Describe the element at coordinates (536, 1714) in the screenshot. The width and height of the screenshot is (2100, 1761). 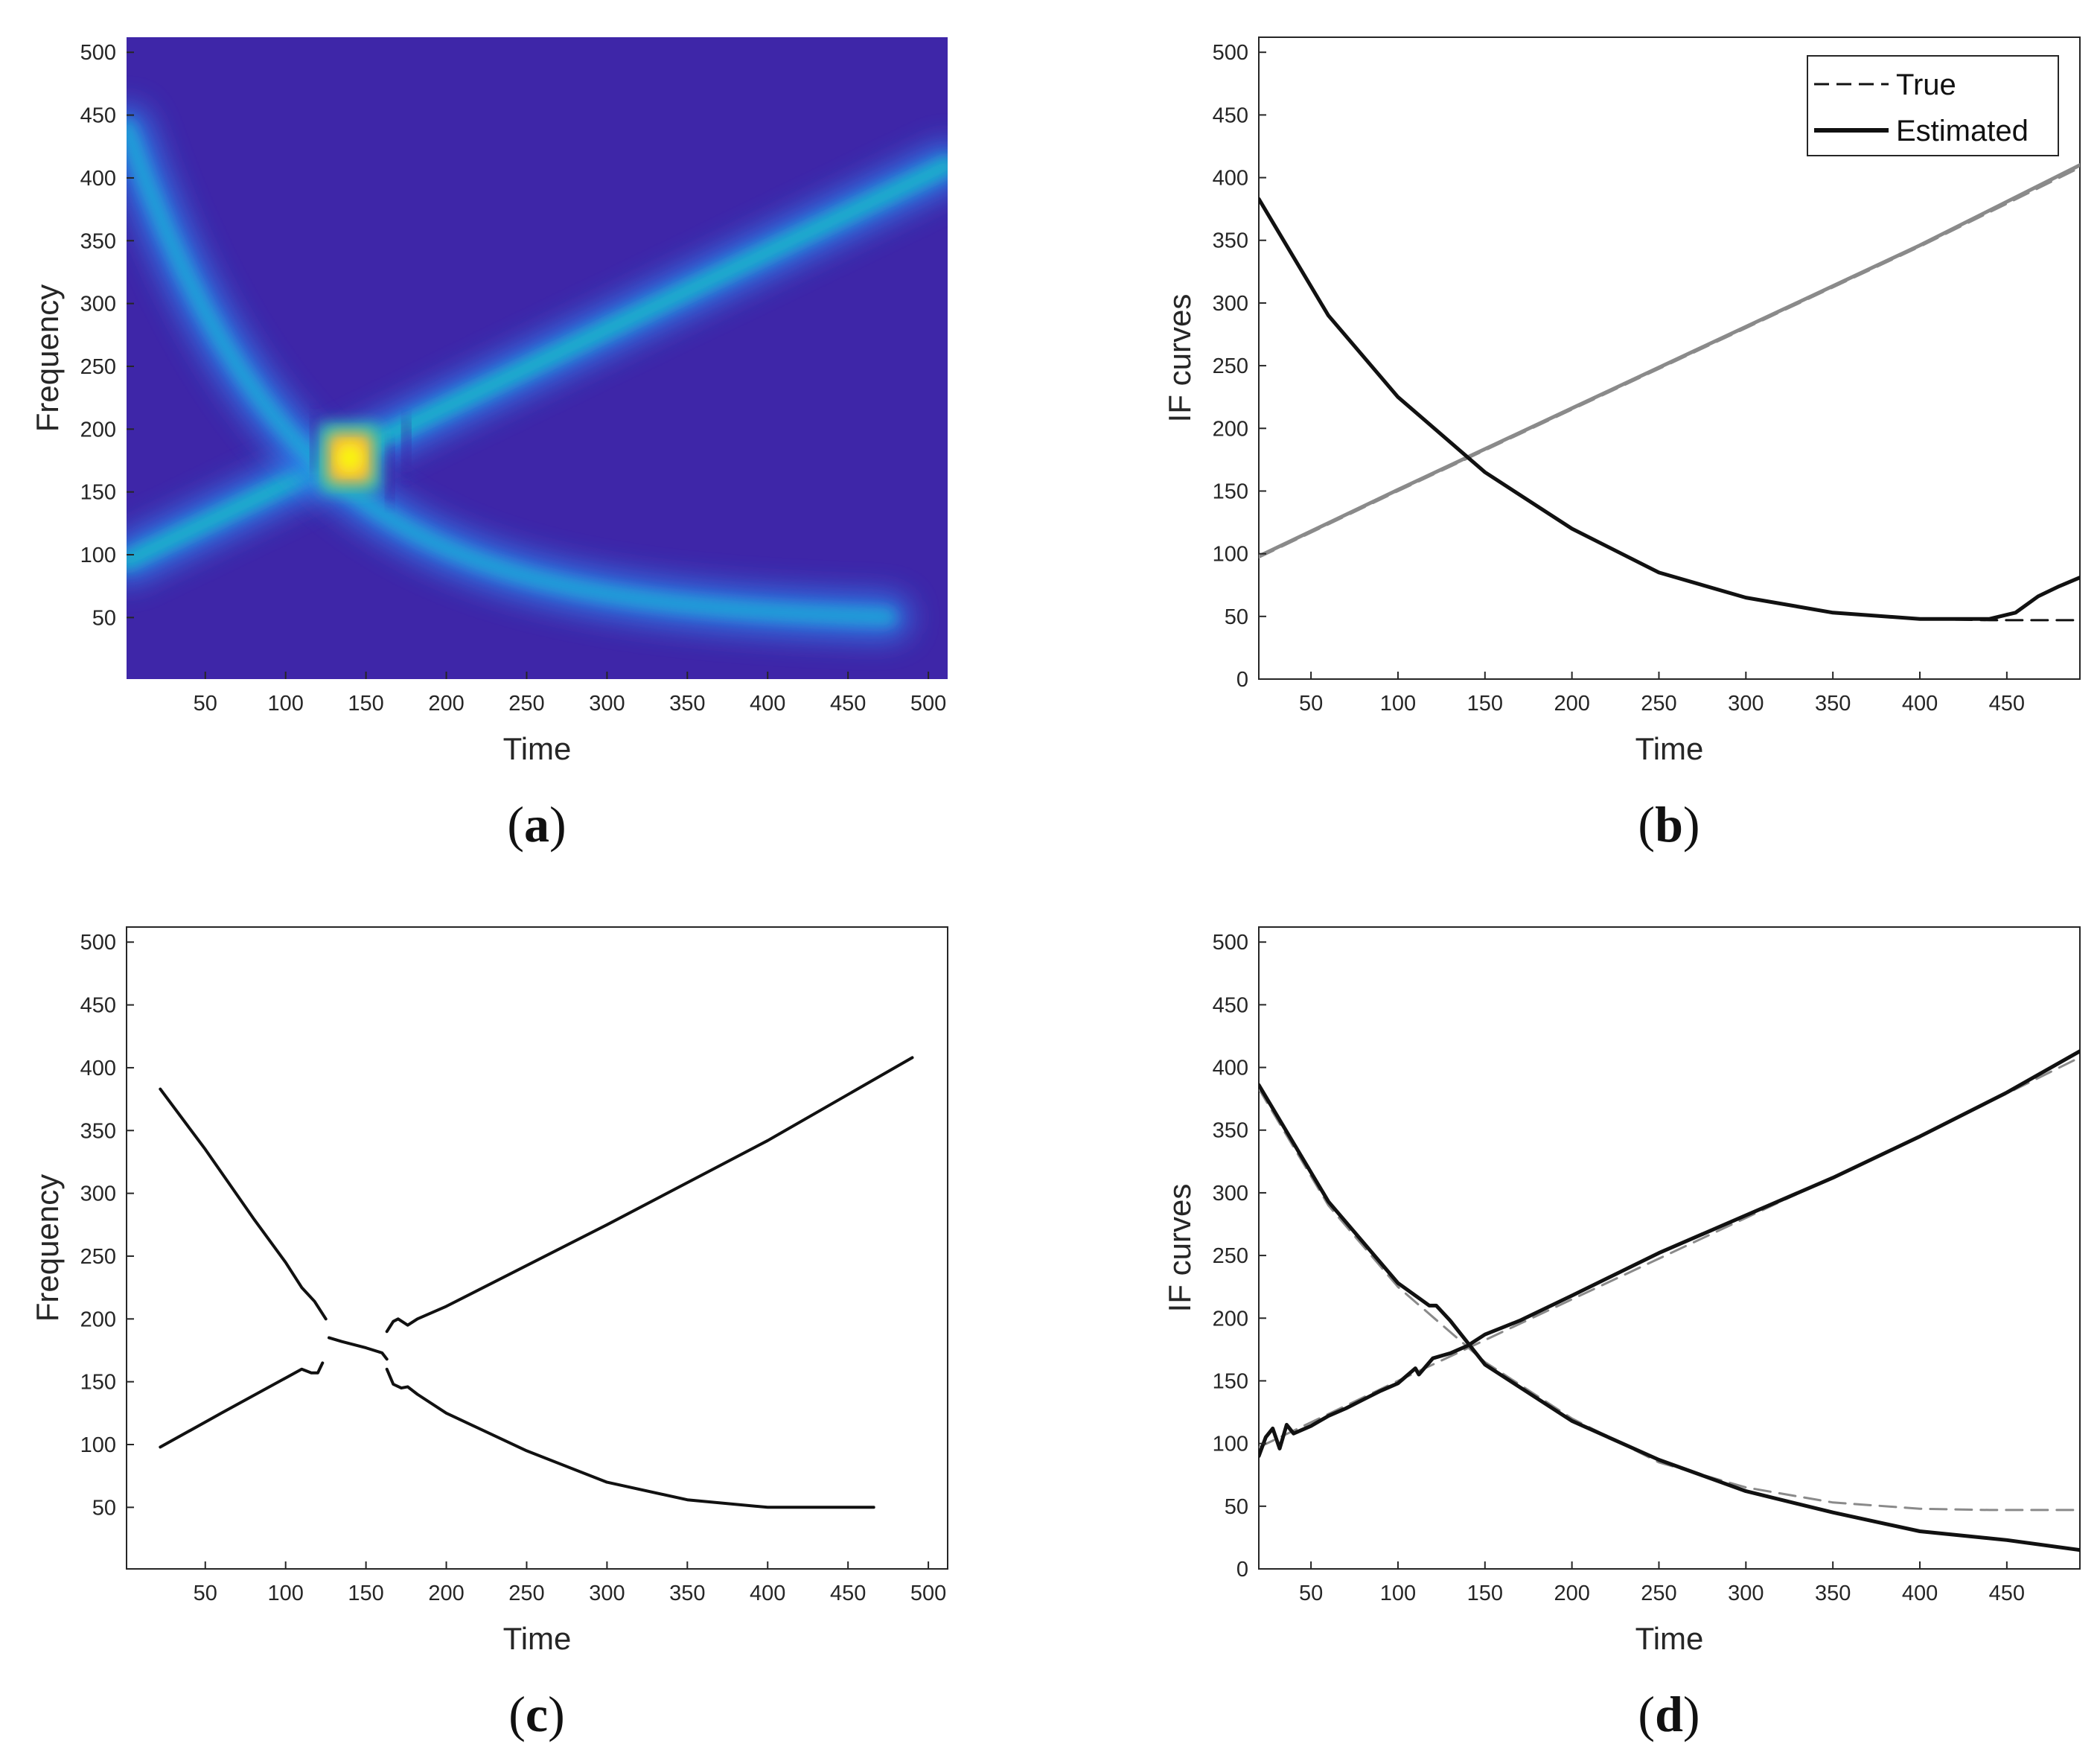
I see `panel-label-c: (c)` at that location.